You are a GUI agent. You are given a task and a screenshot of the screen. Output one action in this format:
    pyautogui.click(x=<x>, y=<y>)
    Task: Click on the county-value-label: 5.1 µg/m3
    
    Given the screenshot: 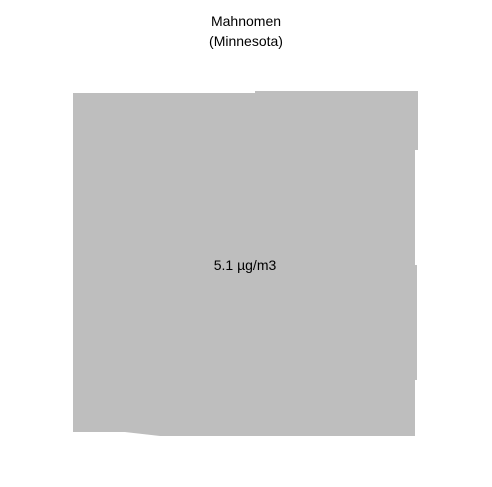 What is the action you would take?
    pyautogui.click(x=245, y=265)
    